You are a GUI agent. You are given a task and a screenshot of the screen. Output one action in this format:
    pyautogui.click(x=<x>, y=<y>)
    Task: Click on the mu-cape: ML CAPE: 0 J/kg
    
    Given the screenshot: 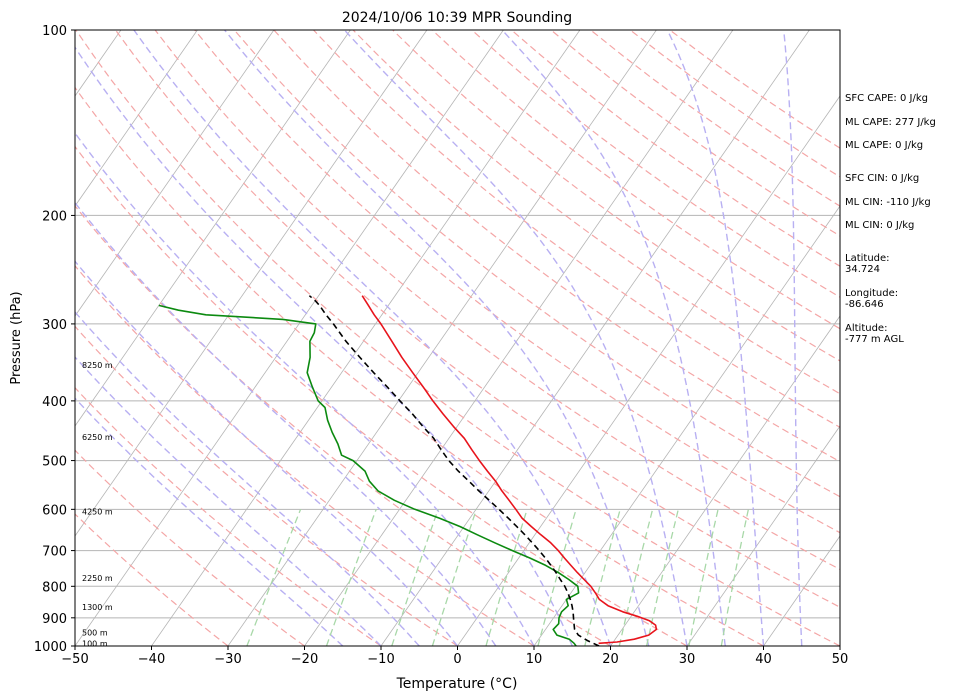 What is the action you would take?
    pyautogui.click(x=884, y=145)
    